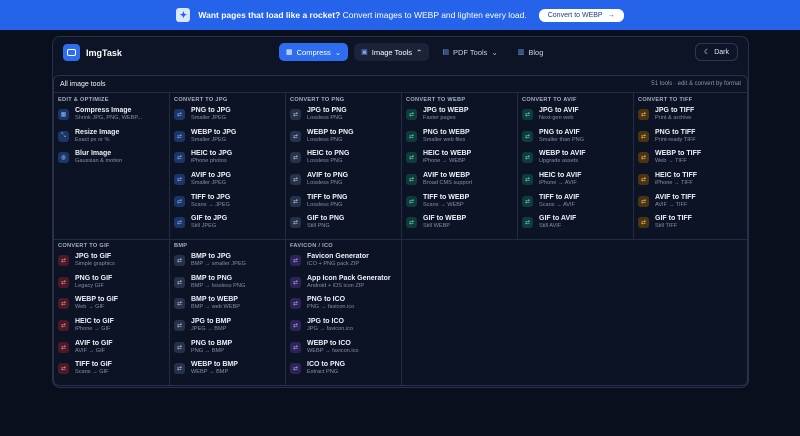 The image size is (800, 436). I want to click on tool-link: ⇄ PNG to TIFF Print-ready TIFF, so click(692, 140).